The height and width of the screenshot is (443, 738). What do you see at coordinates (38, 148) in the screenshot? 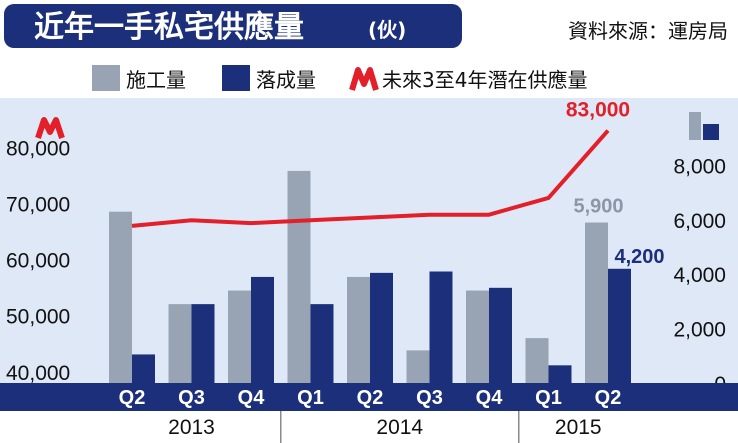
I see `left-tick-label: 80,000` at bounding box center [38, 148].